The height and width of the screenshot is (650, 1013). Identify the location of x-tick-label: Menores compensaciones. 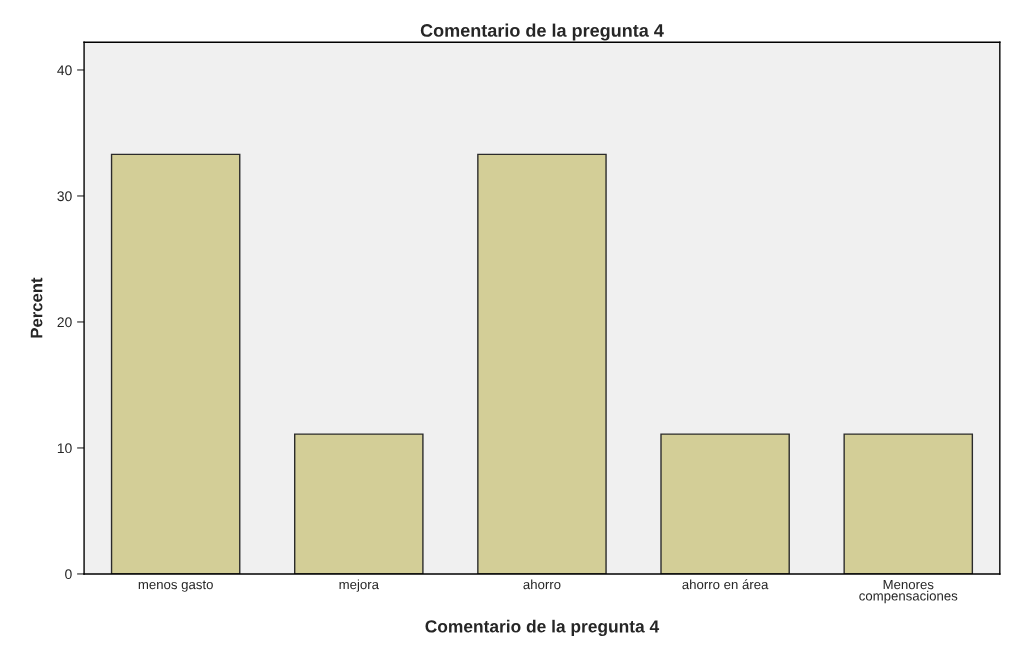
(908, 591).